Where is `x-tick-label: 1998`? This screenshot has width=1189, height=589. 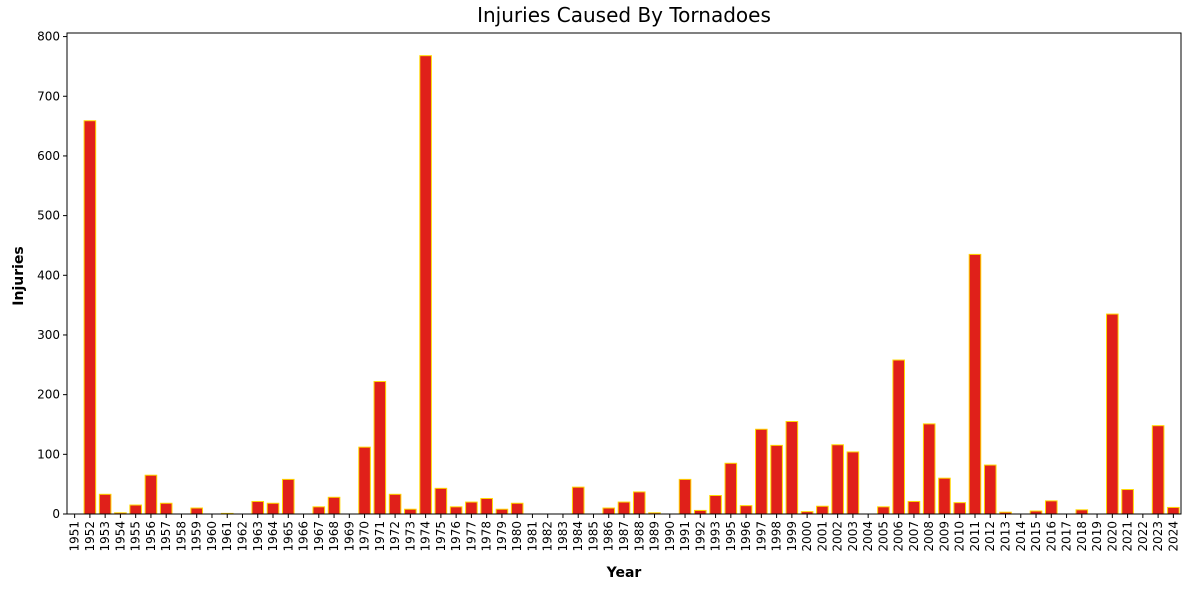 x-tick-label: 1998 is located at coordinates (777, 536).